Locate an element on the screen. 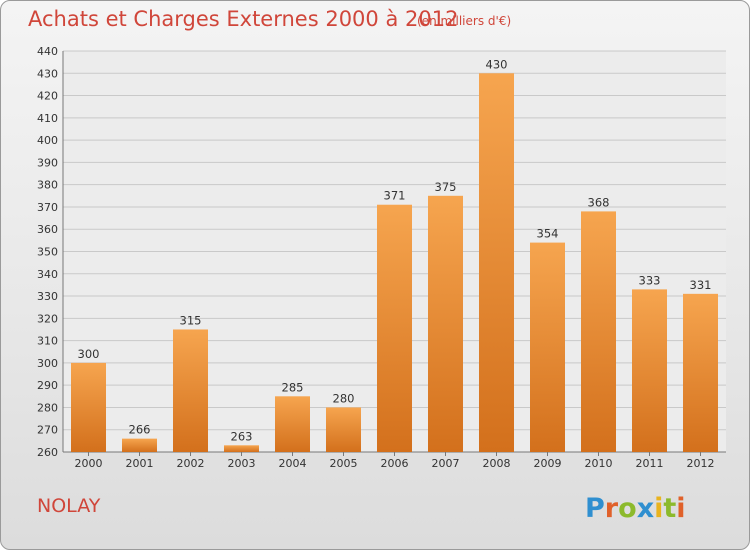 The height and width of the screenshot is (550, 750). data-label: 266 is located at coordinates (140, 430).